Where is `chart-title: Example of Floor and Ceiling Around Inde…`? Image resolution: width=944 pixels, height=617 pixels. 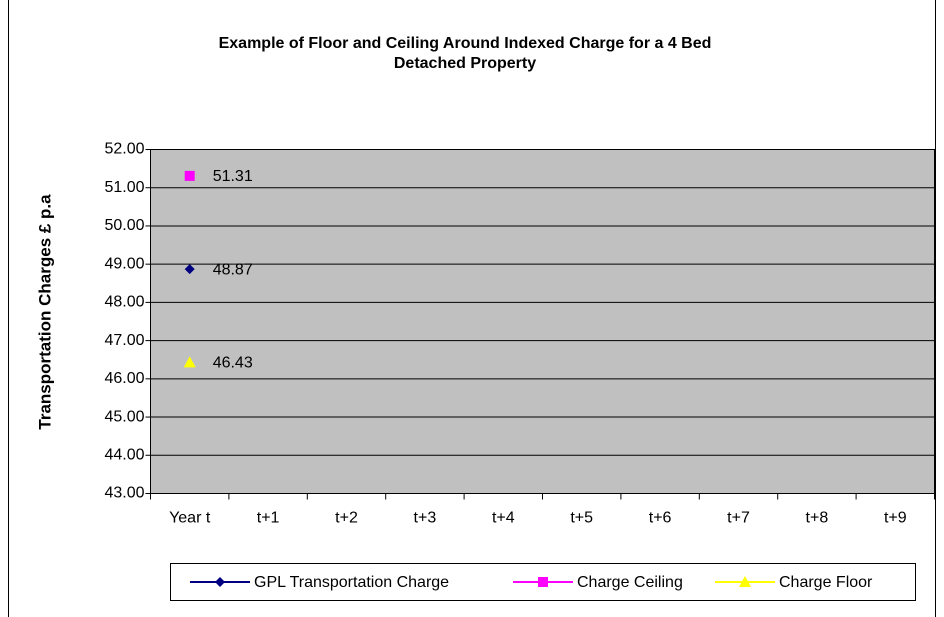 chart-title: Example of Floor and Ceiling Around Inde… is located at coordinates (465, 43).